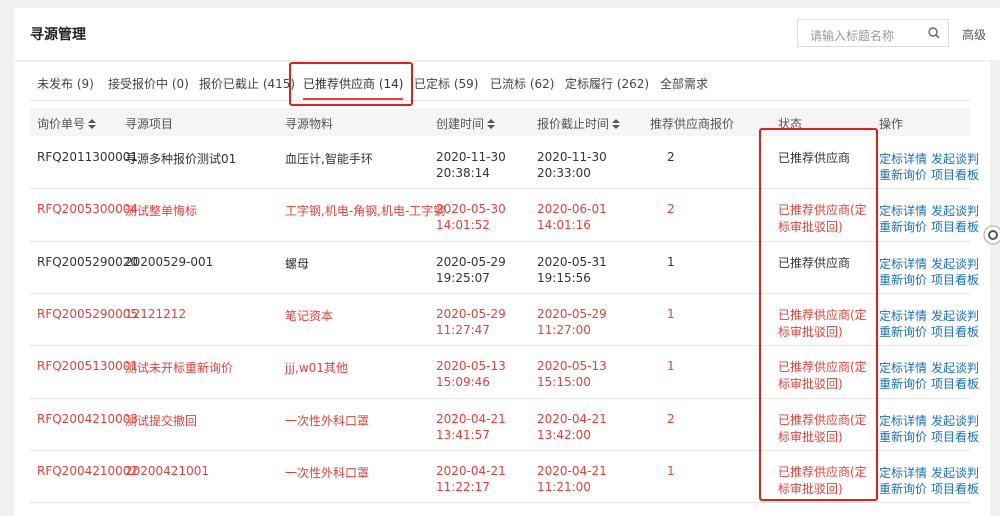  Describe the element at coordinates (522, 84) in the screenshot. I see `tab: 已流标 (62)` at that location.